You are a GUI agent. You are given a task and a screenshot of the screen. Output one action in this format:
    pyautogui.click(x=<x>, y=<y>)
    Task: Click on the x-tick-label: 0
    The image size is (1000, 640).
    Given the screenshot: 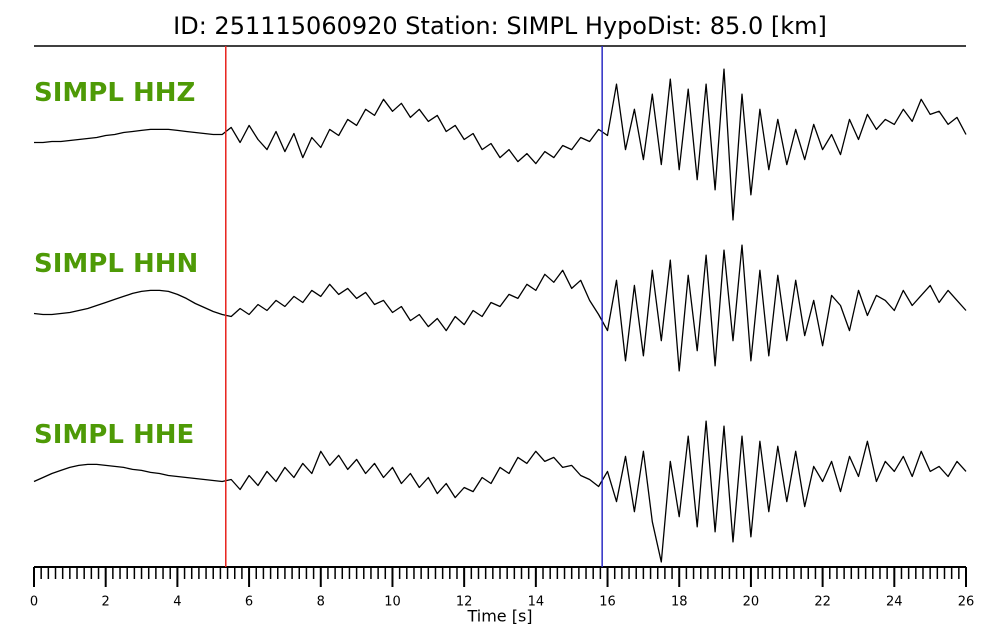 What is the action you would take?
    pyautogui.click(x=34, y=602)
    